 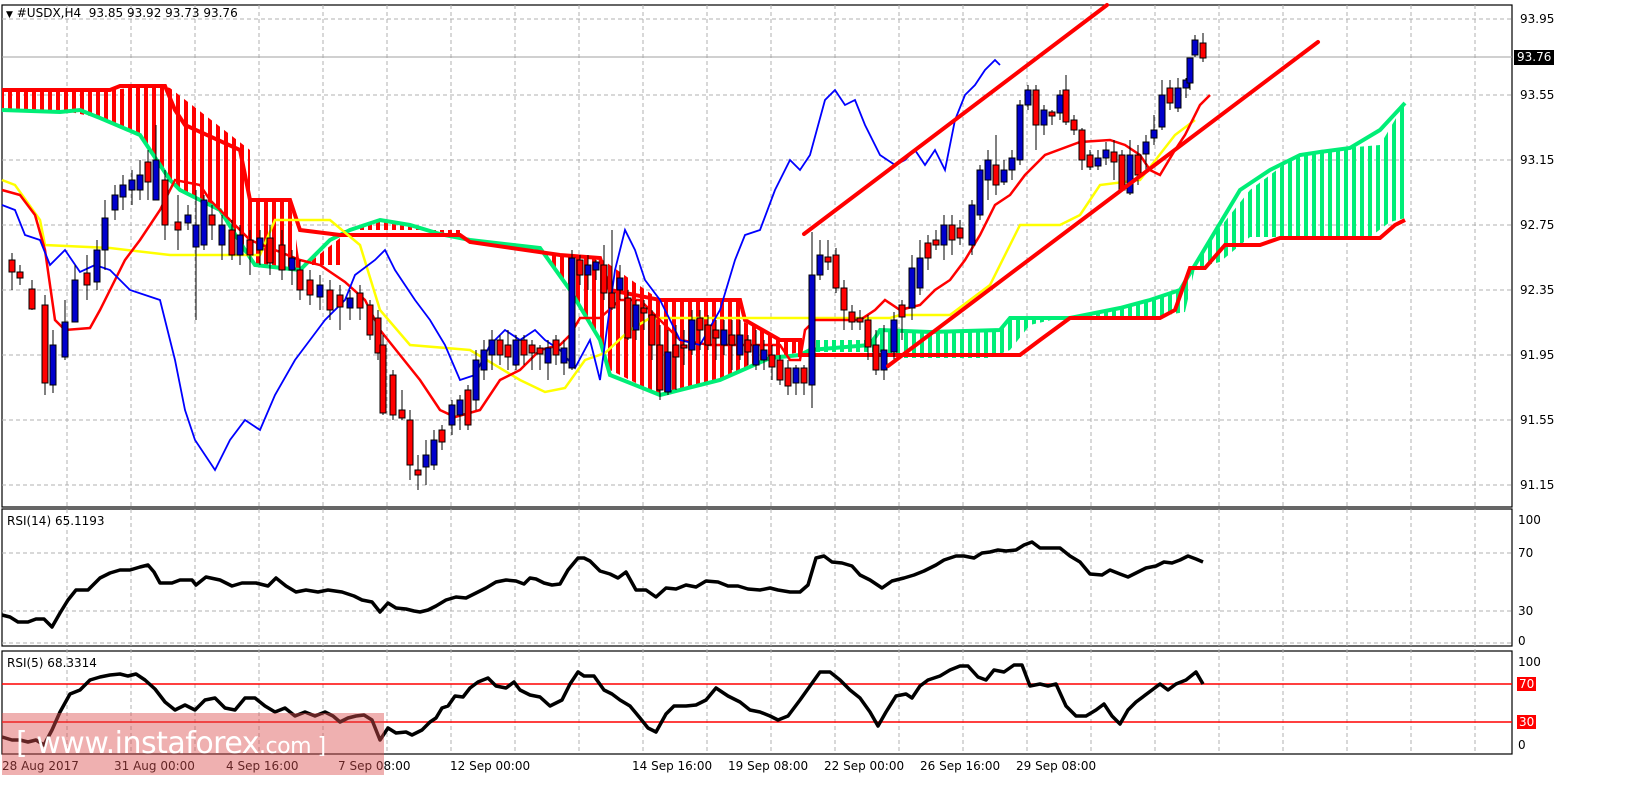 I want to click on close-value: 93.76, so click(x=220, y=13).